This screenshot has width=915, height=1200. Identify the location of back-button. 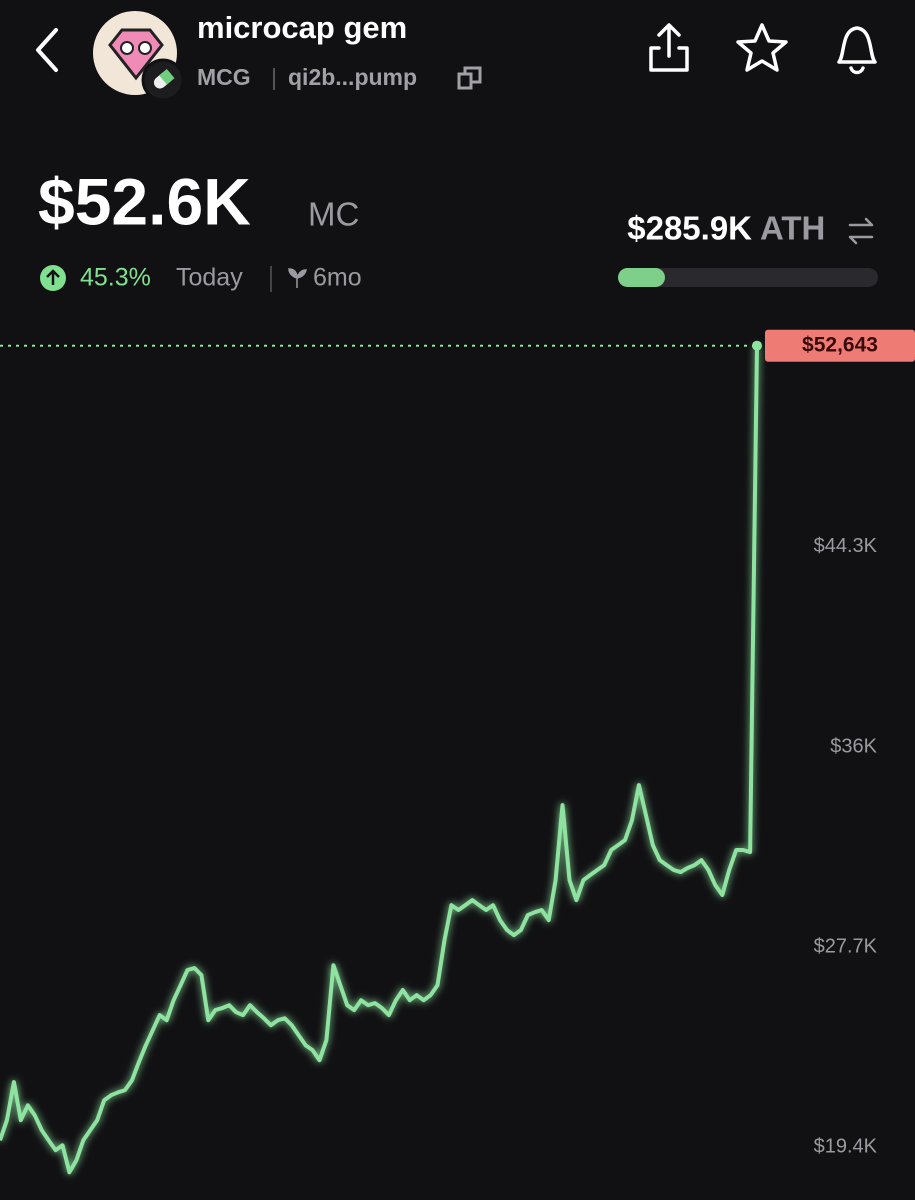
(47, 50).